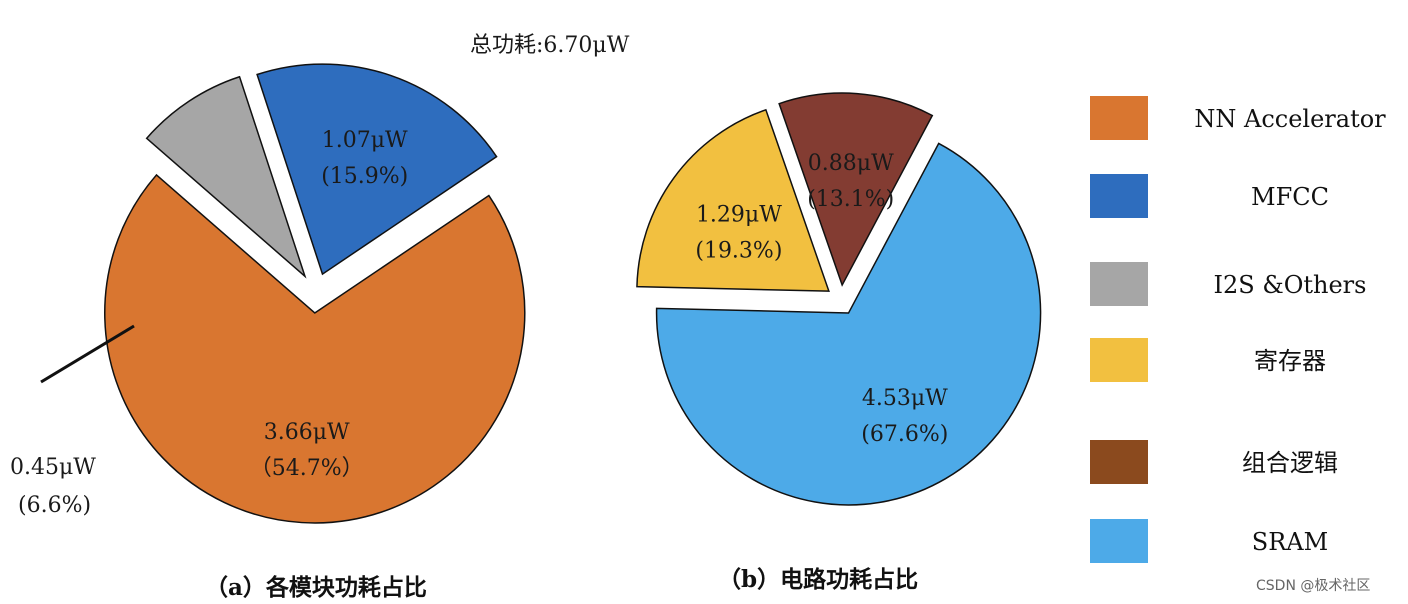  What do you see at coordinates (1119, 462) in the screenshot?
I see `legend-swatch-组合逻辑` at bounding box center [1119, 462].